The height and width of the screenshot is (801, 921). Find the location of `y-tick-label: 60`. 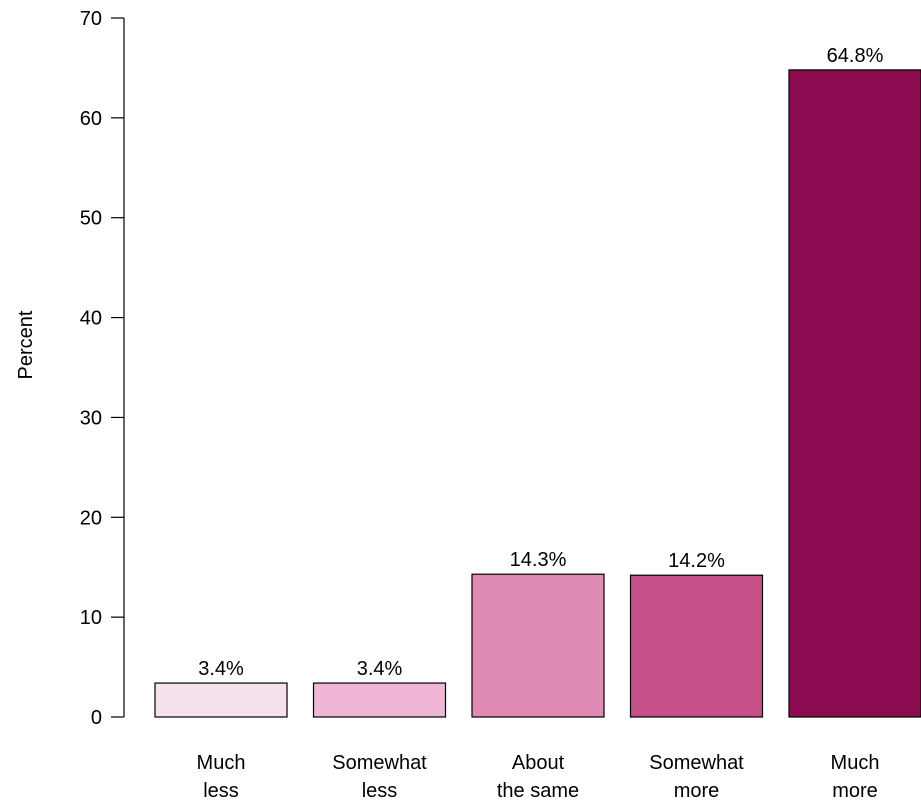

y-tick-label: 60 is located at coordinates (91, 119).